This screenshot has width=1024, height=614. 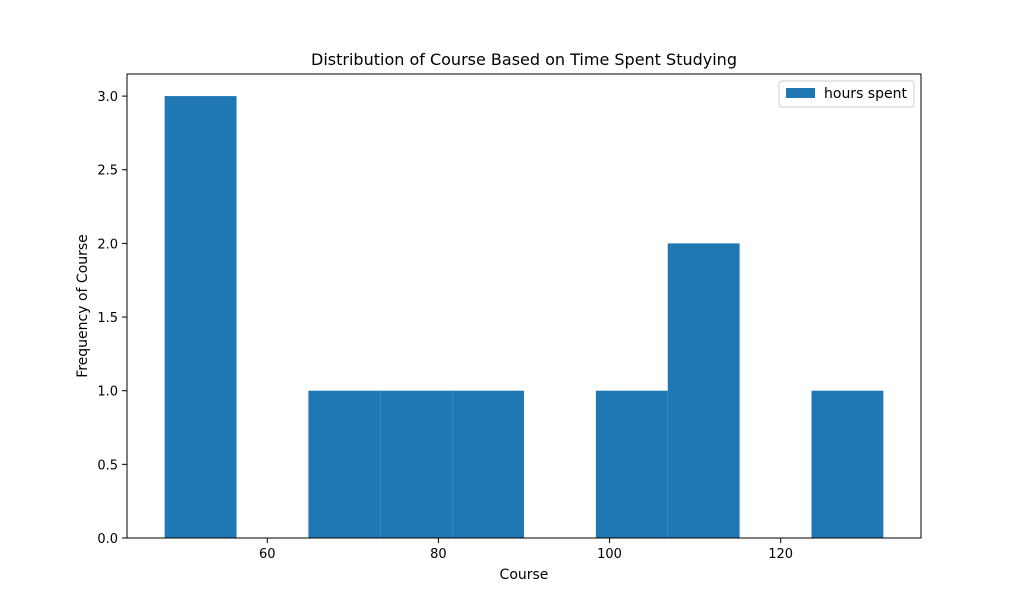 I want to click on legend-box, so click(x=846, y=94).